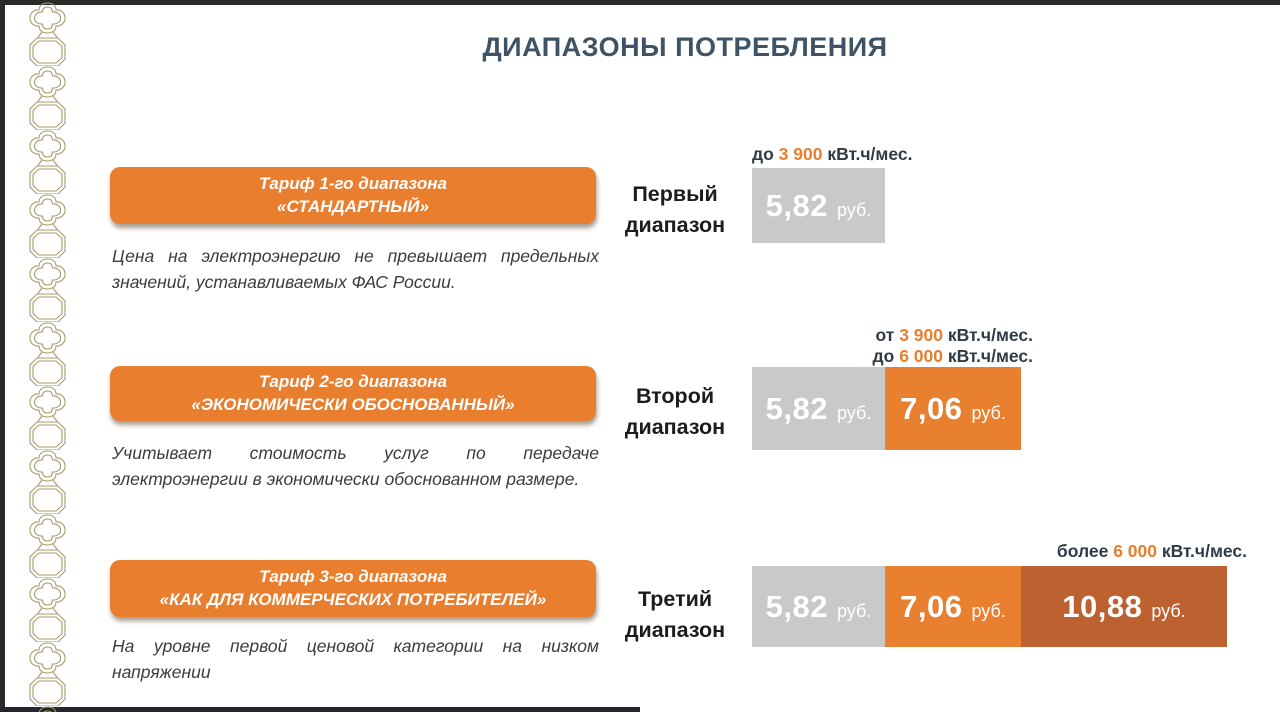  Describe the element at coordinates (353, 184) in the screenshot. I see `tariff-plate-1-line1: Тариф 1-го диапазона` at that location.